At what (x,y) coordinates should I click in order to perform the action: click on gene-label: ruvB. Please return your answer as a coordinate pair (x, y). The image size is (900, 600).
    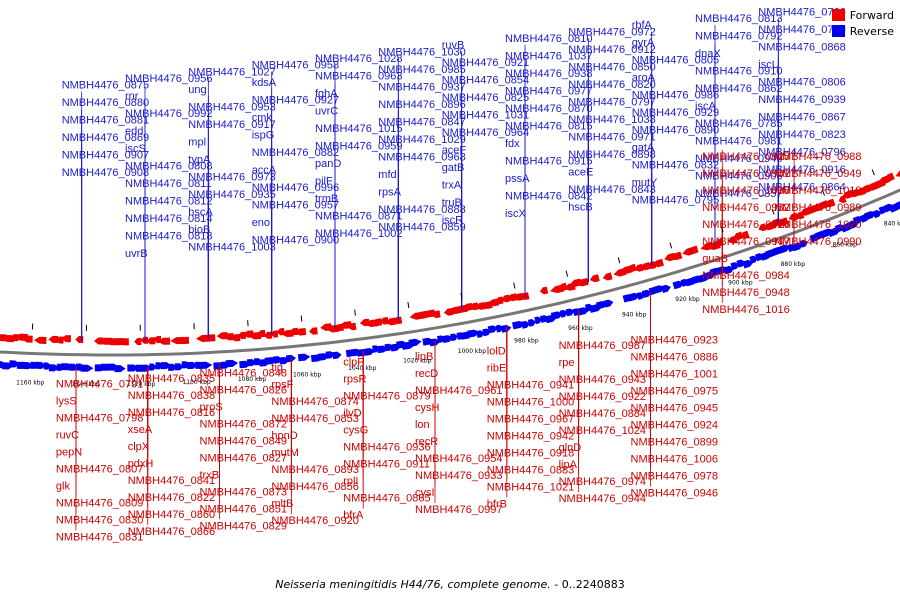
    Looking at the image, I should click on (453, 46).